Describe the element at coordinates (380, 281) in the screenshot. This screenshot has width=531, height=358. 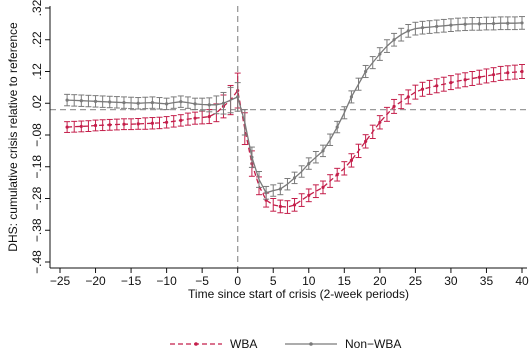
I see `x-tick-label: 20` at that location.